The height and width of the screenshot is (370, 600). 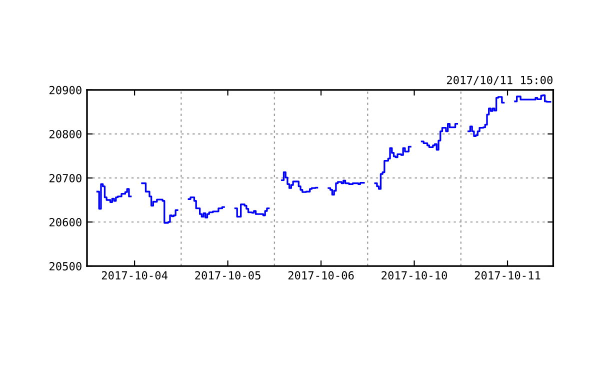 What do you see at coordinates (414, 275) in the screenshot?
I see `x-tick-label: 2017-10-10` at bounding box center [414, 275].